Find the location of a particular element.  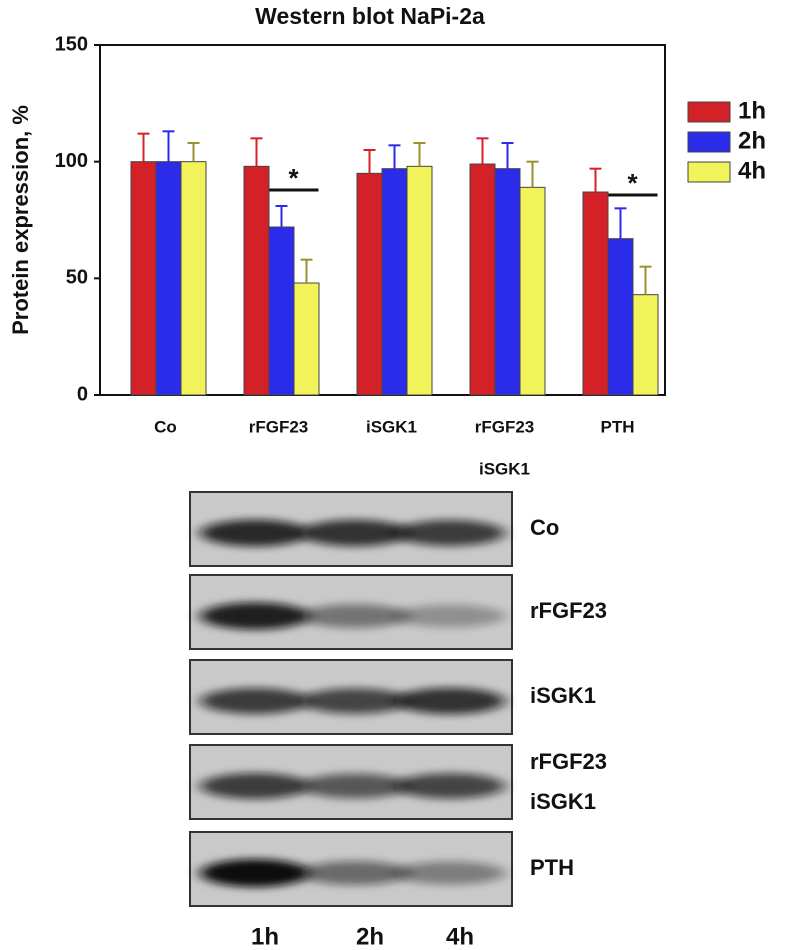

y-tick-label: 100 is located at coordinates (71, 161).